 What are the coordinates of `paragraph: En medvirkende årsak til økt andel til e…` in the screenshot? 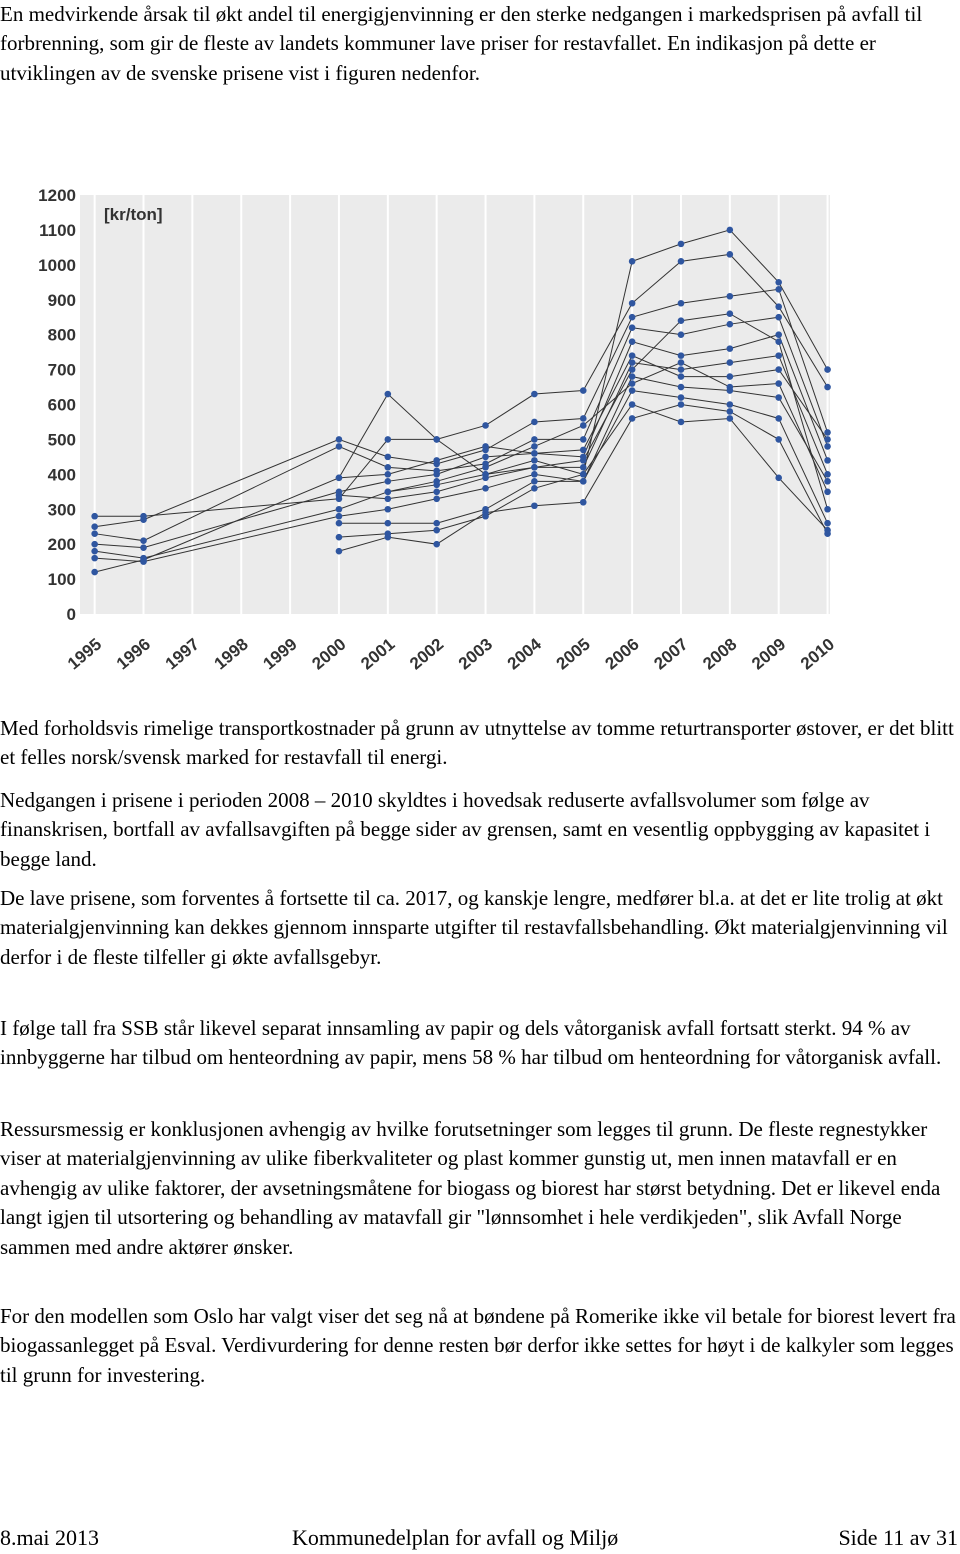 It's located at (461, 43).